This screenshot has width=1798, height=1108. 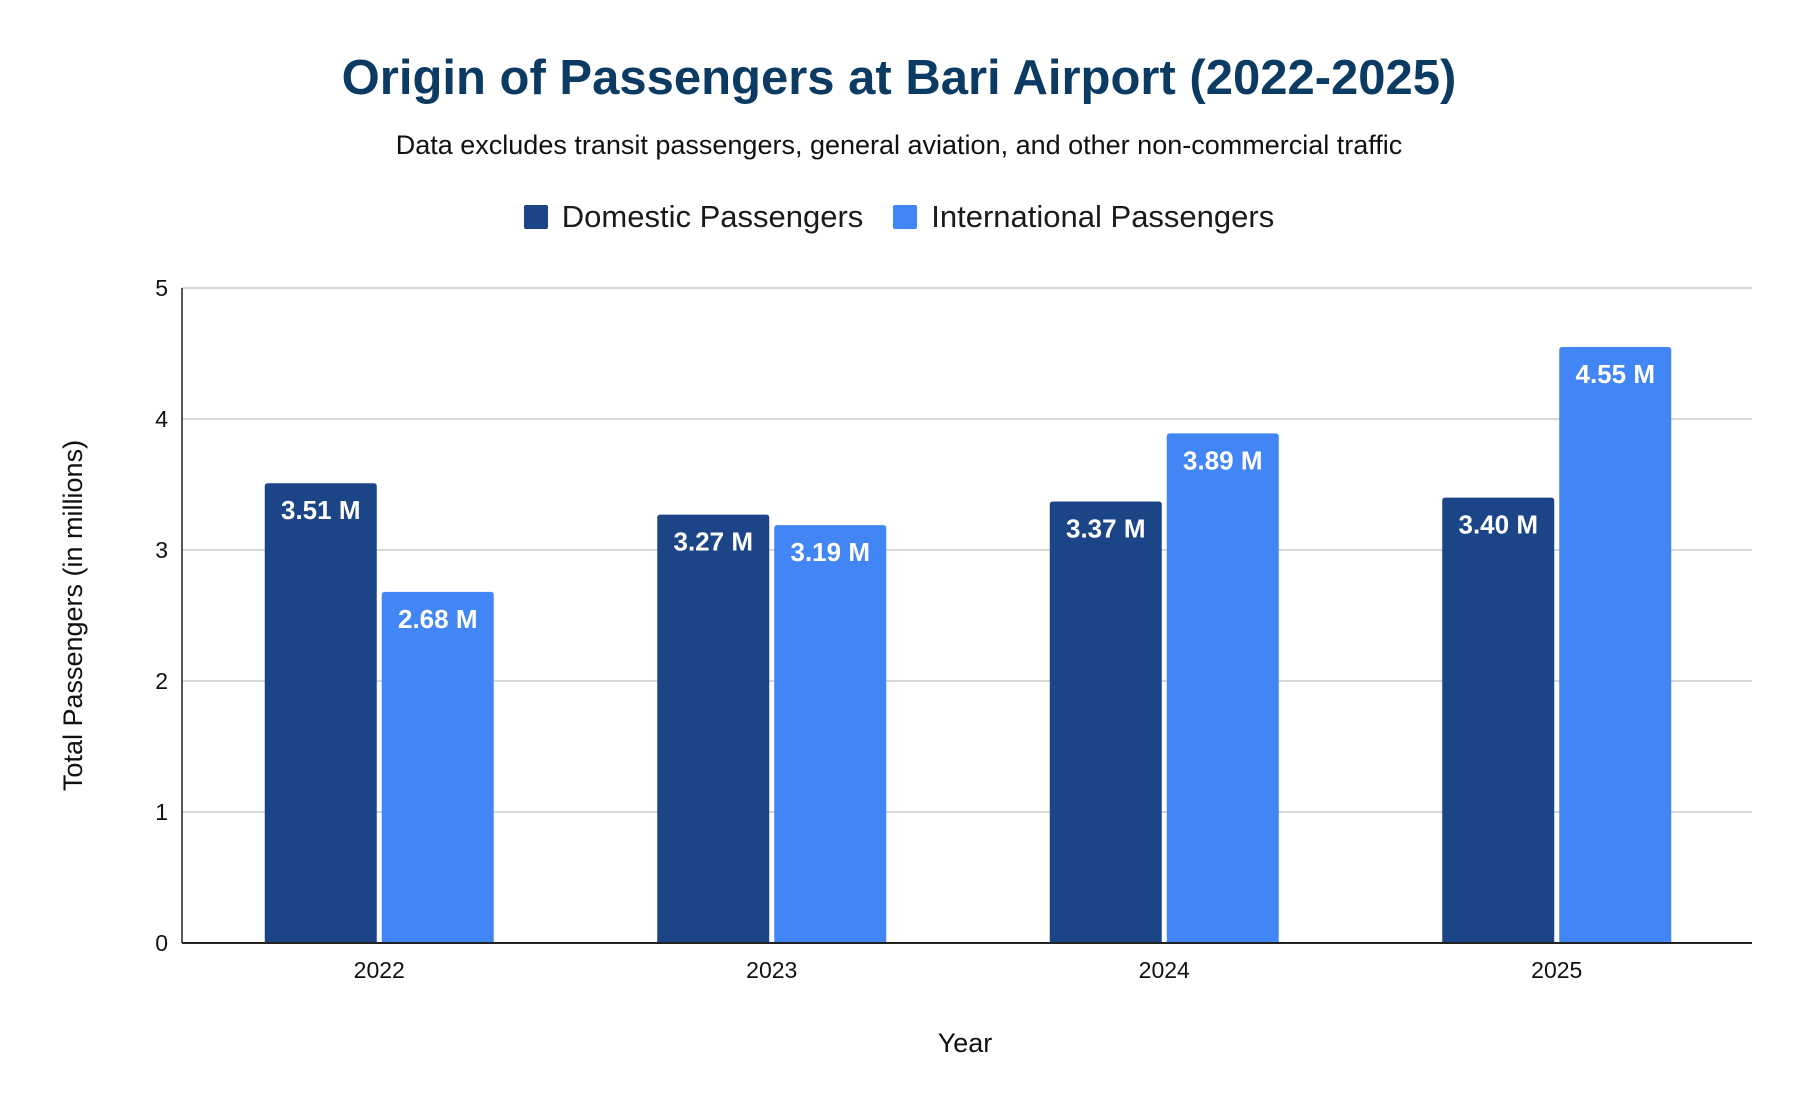 I want to click on bar-domestic-2025, so click(x=1498, y=720).